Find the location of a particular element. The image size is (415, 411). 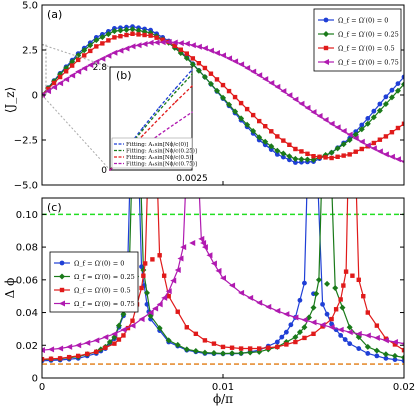

inset-ytick-bottom: 0 is located at coordinates (104, 171).